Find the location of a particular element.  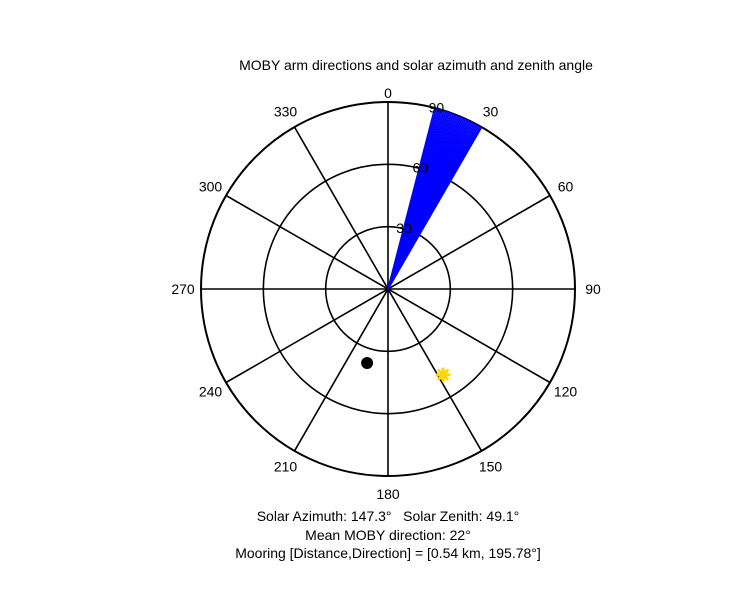

angle-tick-label-300: 300 is located at coordinates (211, 187).